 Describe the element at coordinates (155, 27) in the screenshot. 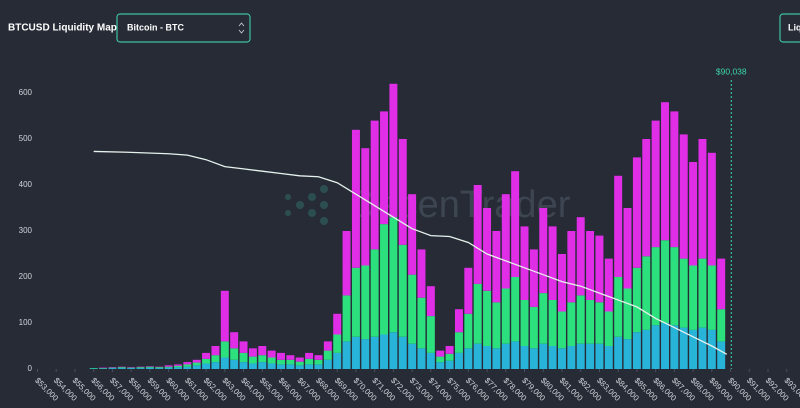

I see `coin-select-text: Bitcoin - BTC` at that location.